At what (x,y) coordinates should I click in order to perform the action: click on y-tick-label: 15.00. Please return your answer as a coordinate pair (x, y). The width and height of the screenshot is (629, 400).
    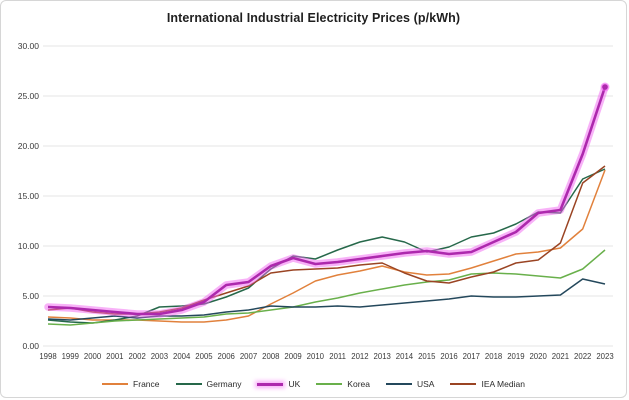
    Looking at the image, I should click on (29, 196).